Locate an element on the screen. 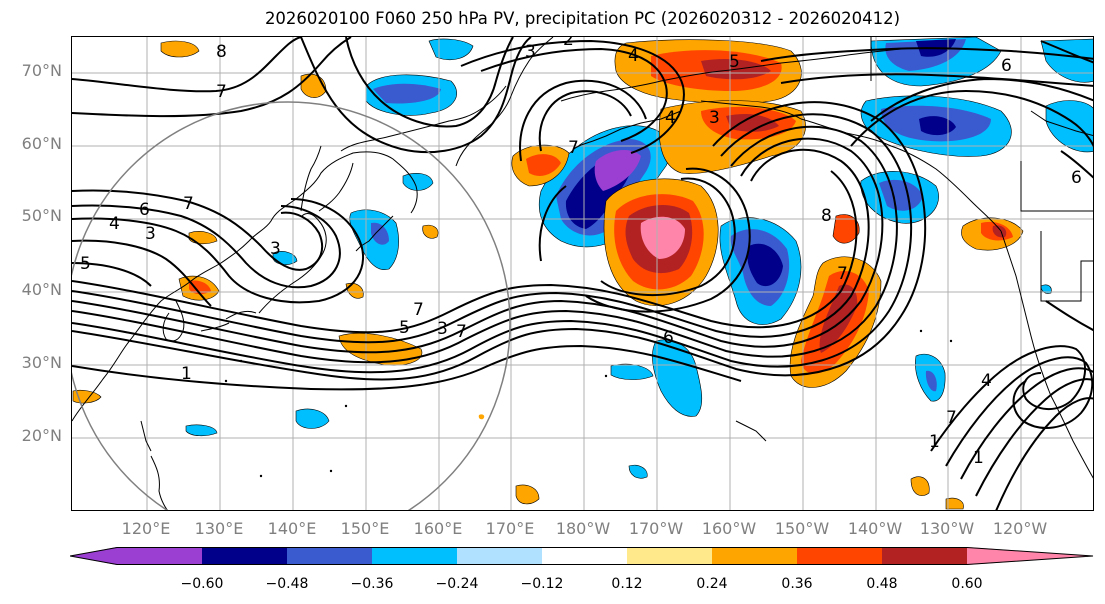 The image size is (1105, 604). colorbar-tick-label: 0.24 is located at coordinates (712, 584).